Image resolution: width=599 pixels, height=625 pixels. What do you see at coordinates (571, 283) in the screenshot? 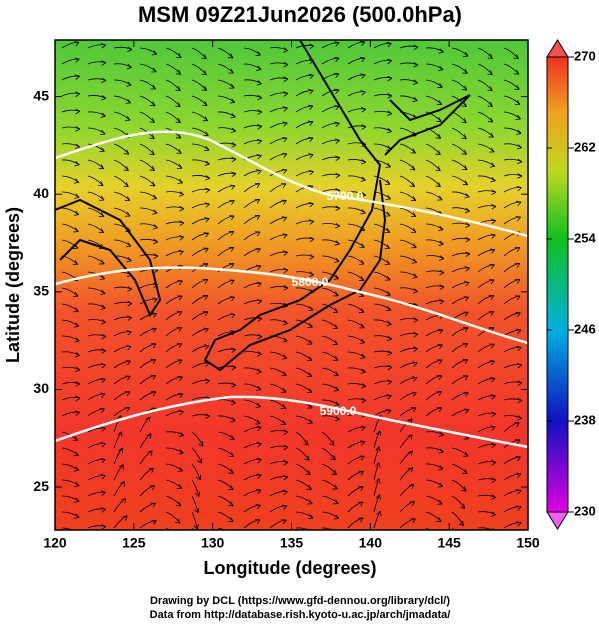
I see `colorbar-axis: 230 238 246 254 262 270` at bounding box center [571, 283].